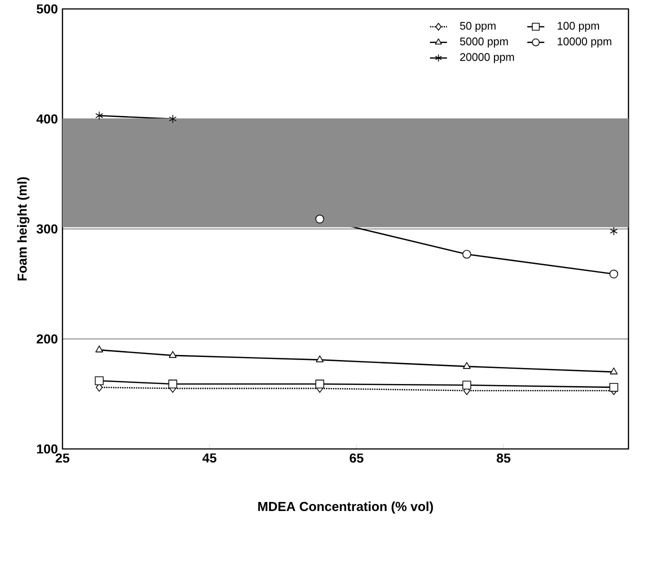 The width and height of the screenshot is (653, 577). I want to click on x-axis-title: MDEA Concentration (% vol), so click(345, 508).